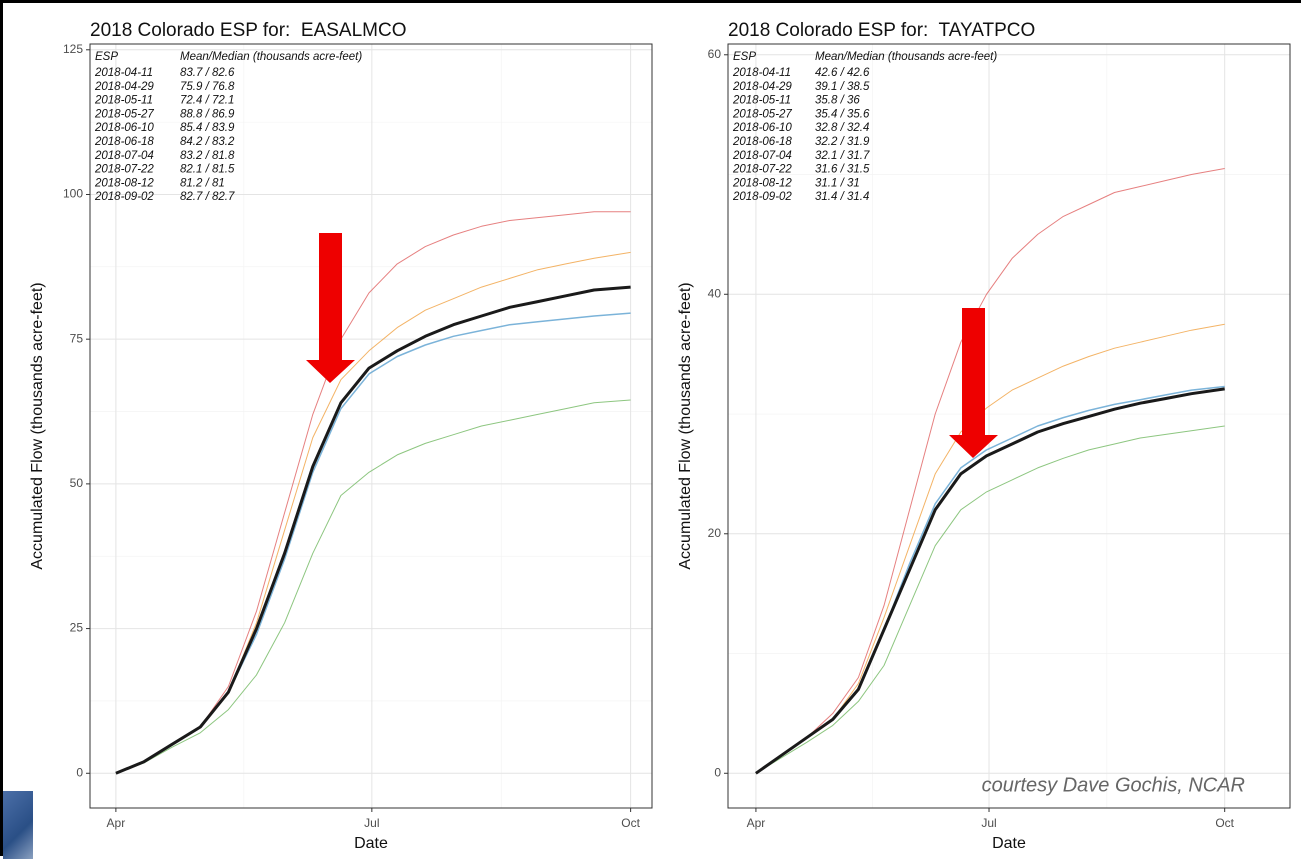  Describe the element at coordinates (715, 54) in the screenshot. I see `y-tick-label: 60` at that location.